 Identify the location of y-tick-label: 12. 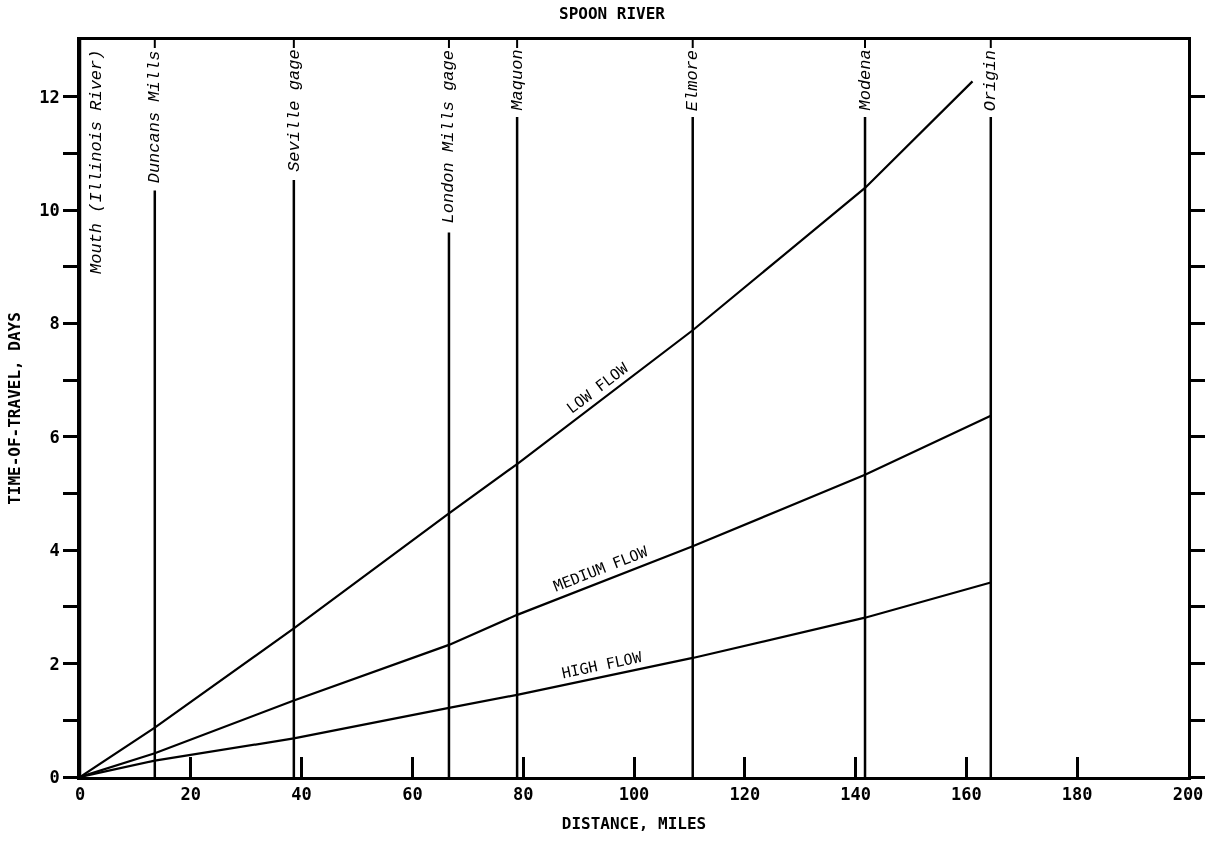
(49, 96).